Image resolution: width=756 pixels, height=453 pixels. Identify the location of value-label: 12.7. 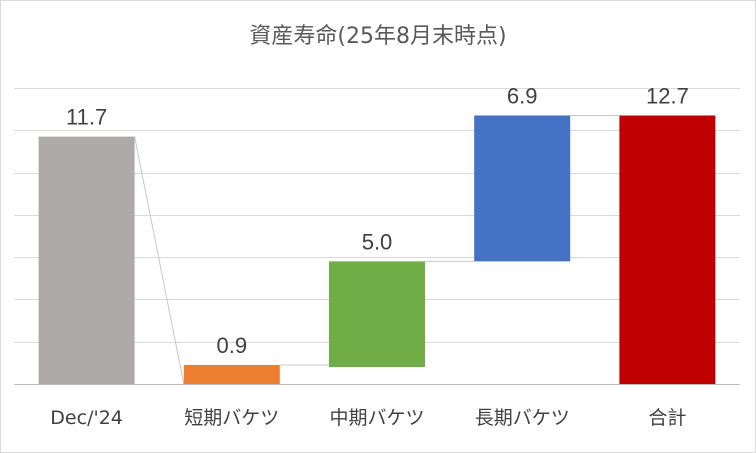
(667, 95).